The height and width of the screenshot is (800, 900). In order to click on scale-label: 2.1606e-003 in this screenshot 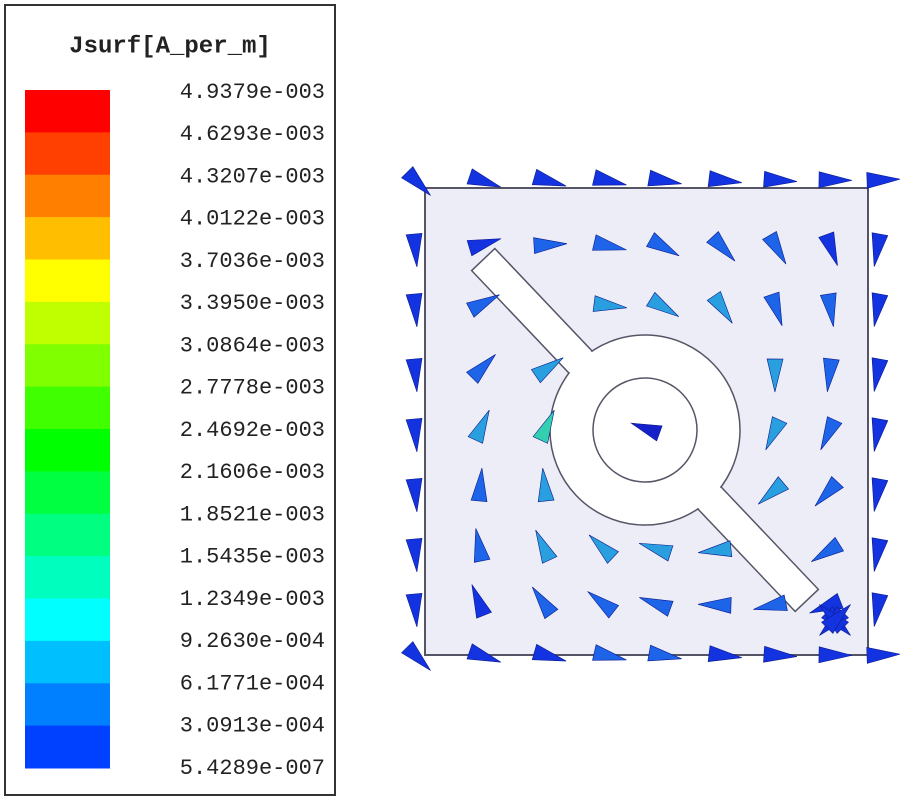, I will do `click(252, 472)`.